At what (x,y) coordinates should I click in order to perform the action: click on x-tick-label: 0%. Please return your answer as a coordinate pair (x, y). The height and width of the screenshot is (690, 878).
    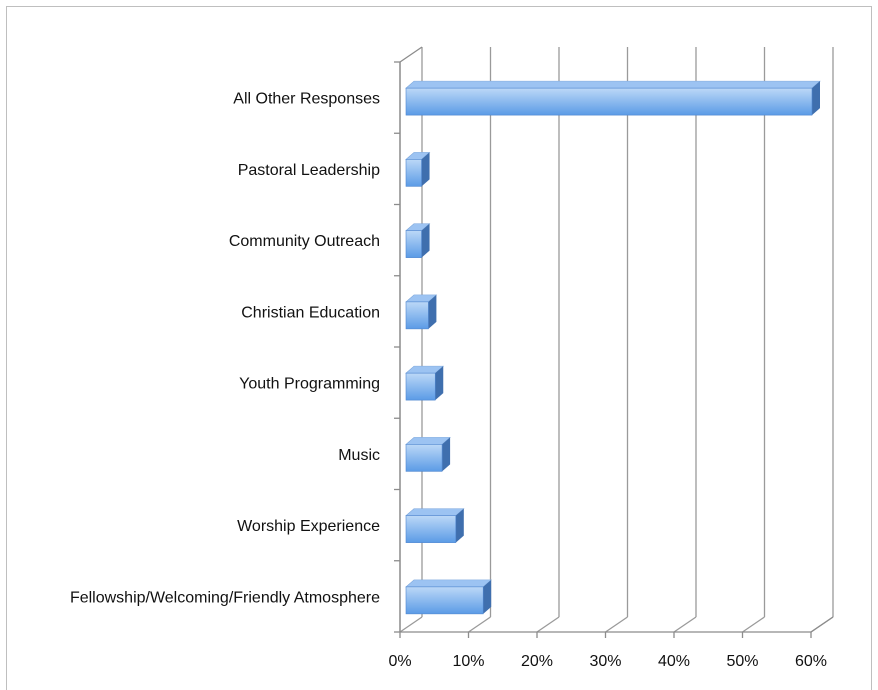
    Looking at the image, I should click on (399, 661).